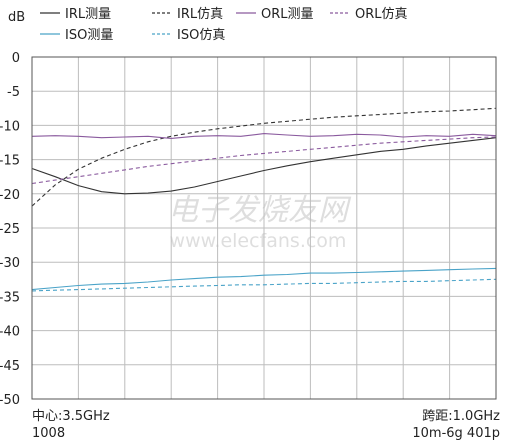 The height and width of the screenshot is (447, 509). I want to click on y-tick-label: -45, so click(10, 366).